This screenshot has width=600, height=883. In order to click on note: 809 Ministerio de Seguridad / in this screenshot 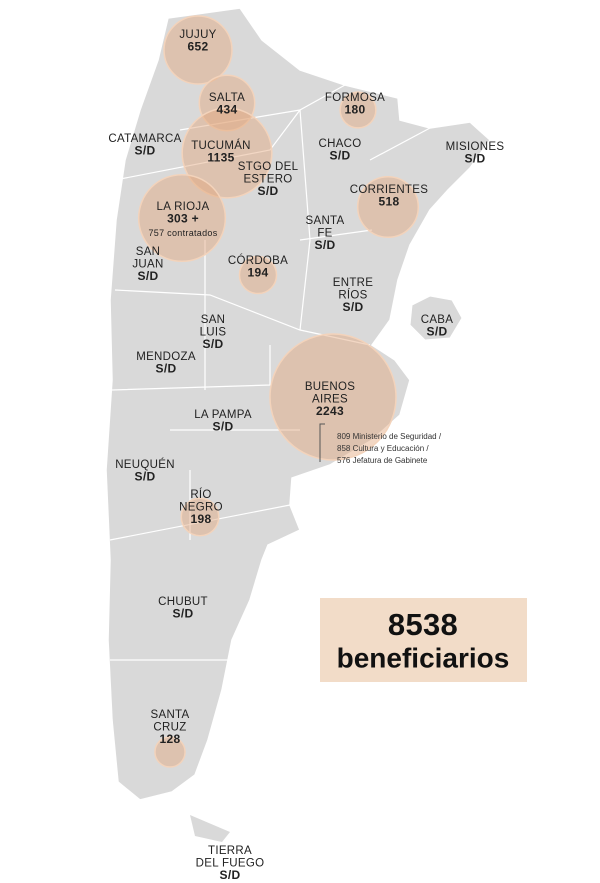, I will do `click(389, 436)`.